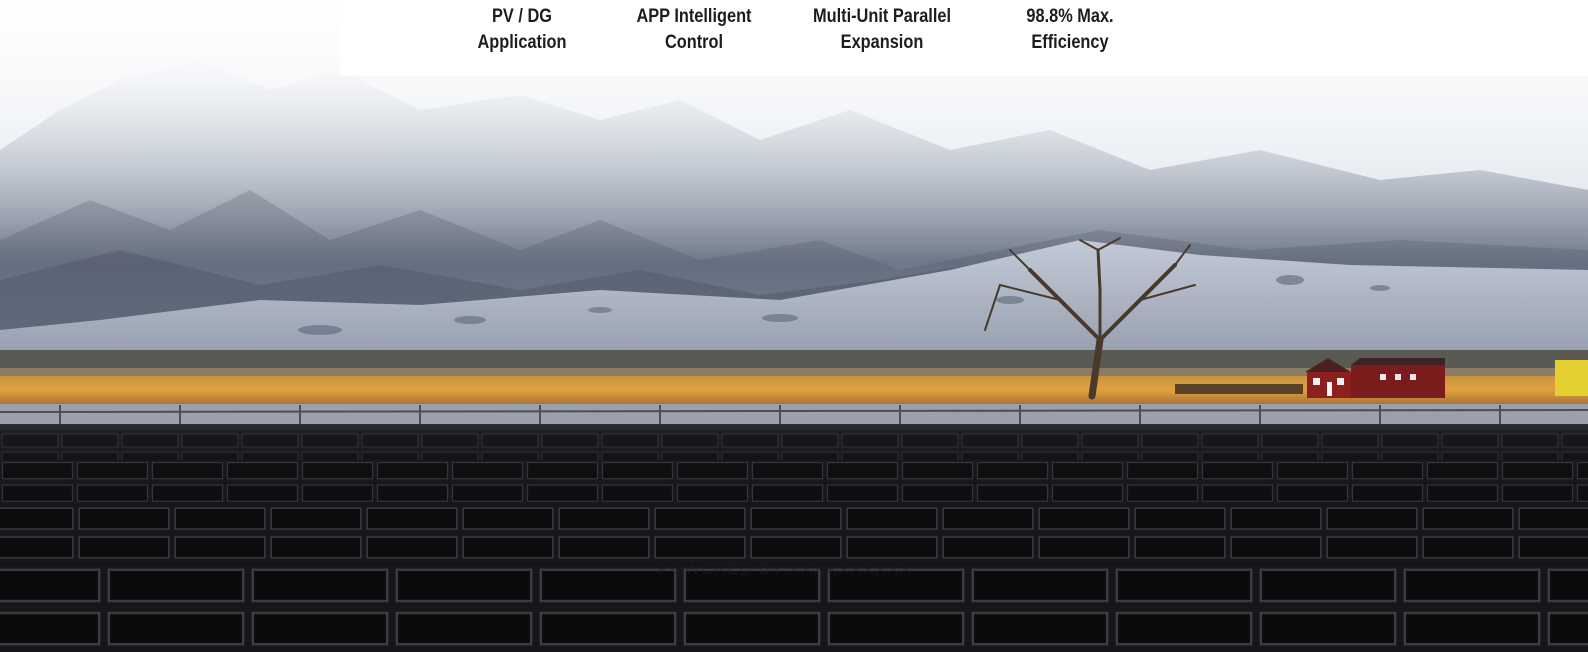 Image resolution: width=1588 pixels, height=652 pixels. What do you see at coordinates (522, 30) in the screenshot?
I see `feature-pv-dg: PV / DG Application` at bounding box center [522, 30].